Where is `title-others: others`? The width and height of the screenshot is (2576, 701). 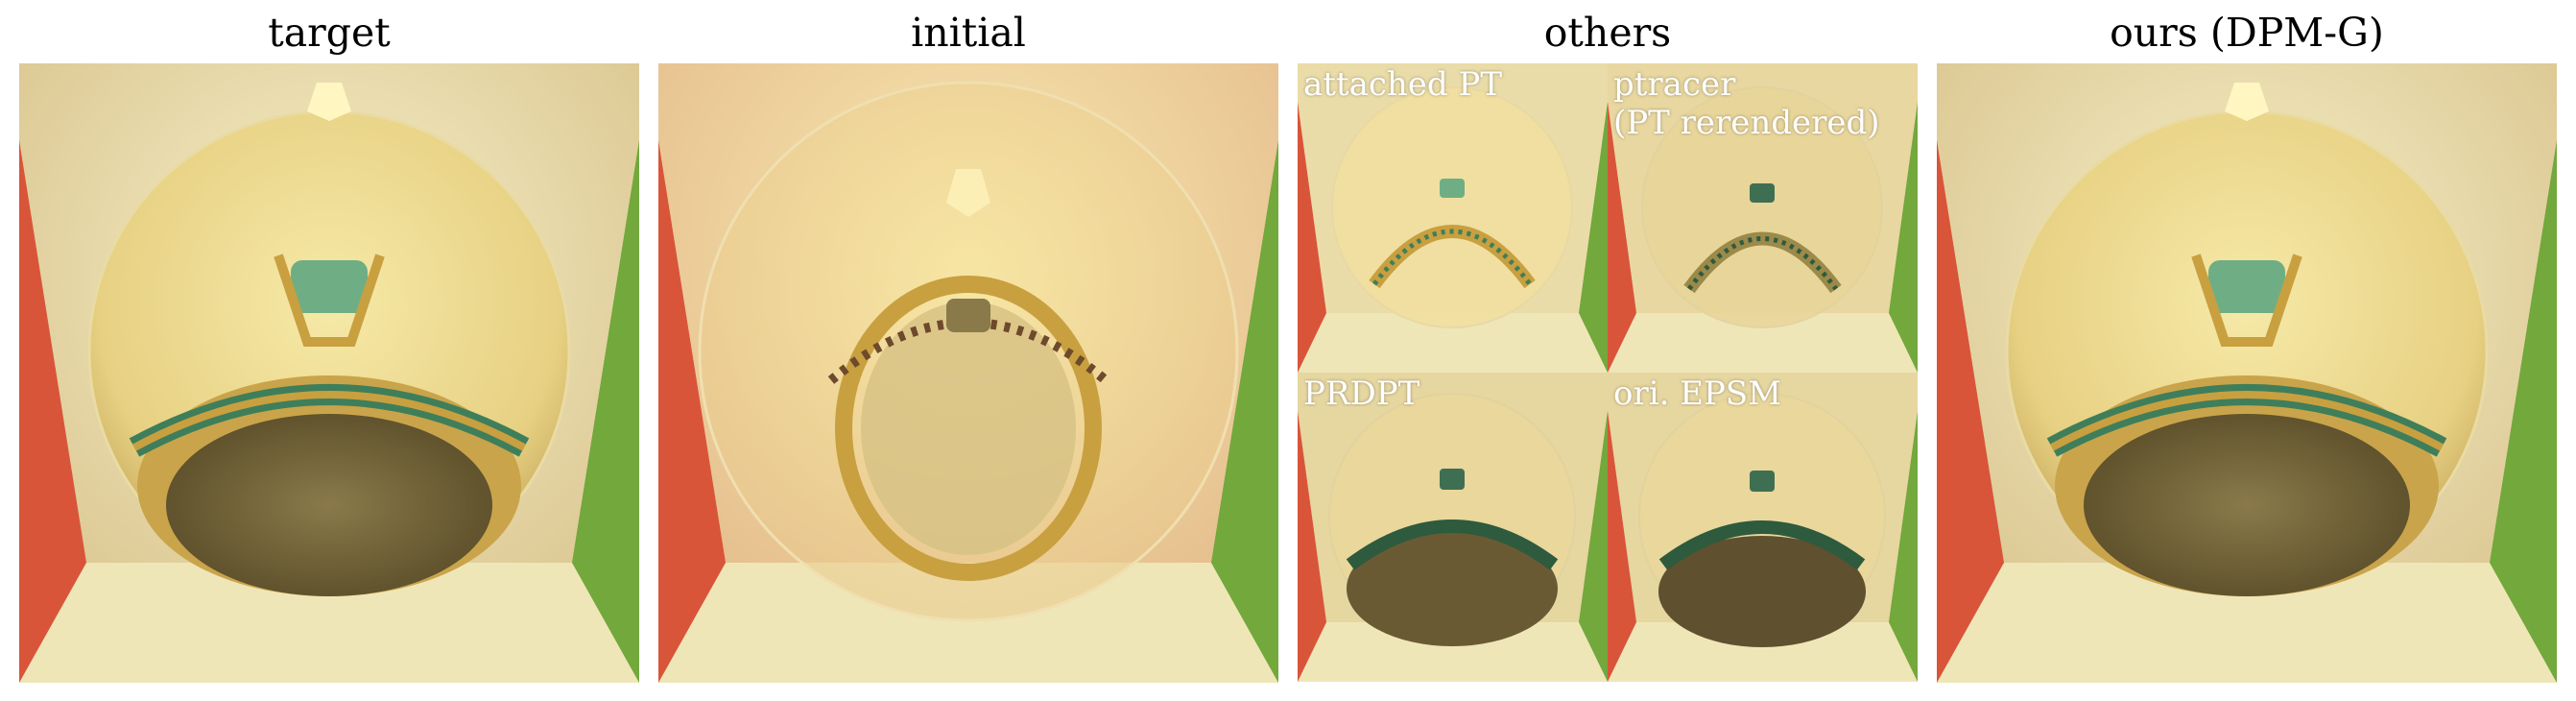 title-others: others is located at coordinates (1607, 33).